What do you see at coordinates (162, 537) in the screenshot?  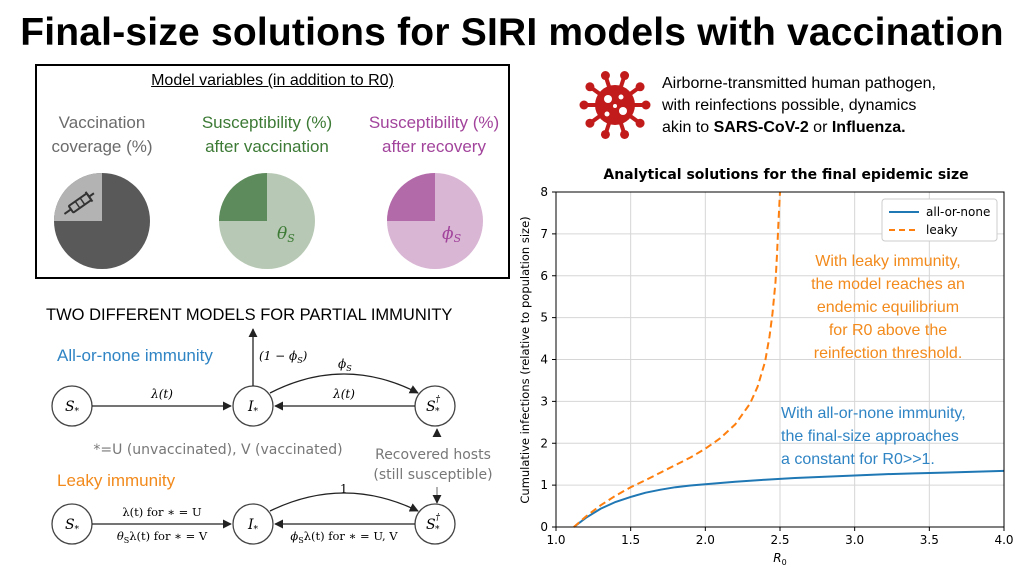 I see `leaky-bottom-label: θSλ(t) for ∗ = V` at bounding box center [162, 537].